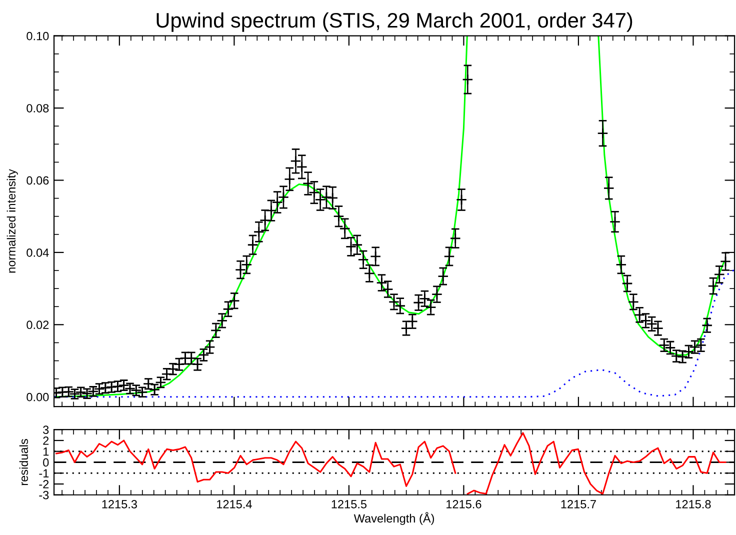 Image resolution: width=736 pixels, height=535 pixels. Describe the element at coordinates (23, 462) in the screenshot. I see `y-axis-title: residuals` at that location.